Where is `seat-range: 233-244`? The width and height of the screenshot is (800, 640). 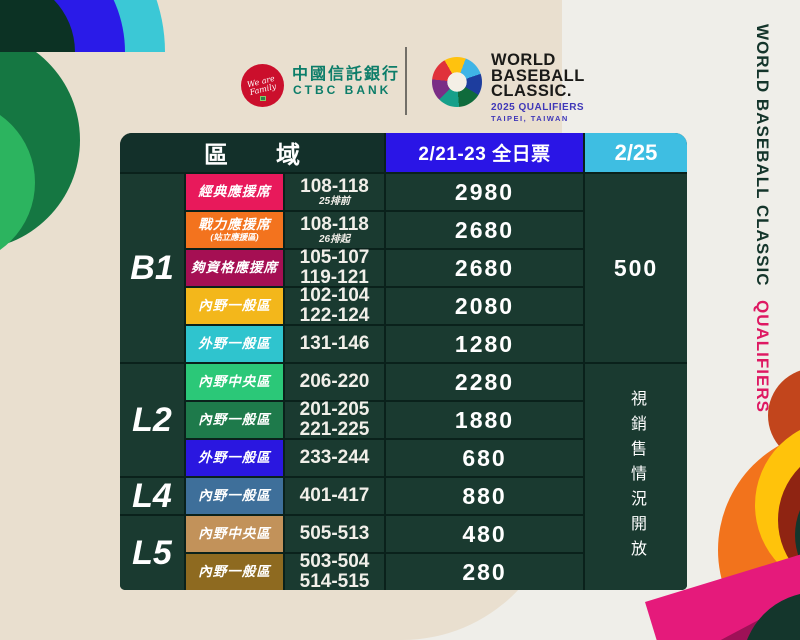 seat-range: 233-244 is located at coordinates (334, 458).